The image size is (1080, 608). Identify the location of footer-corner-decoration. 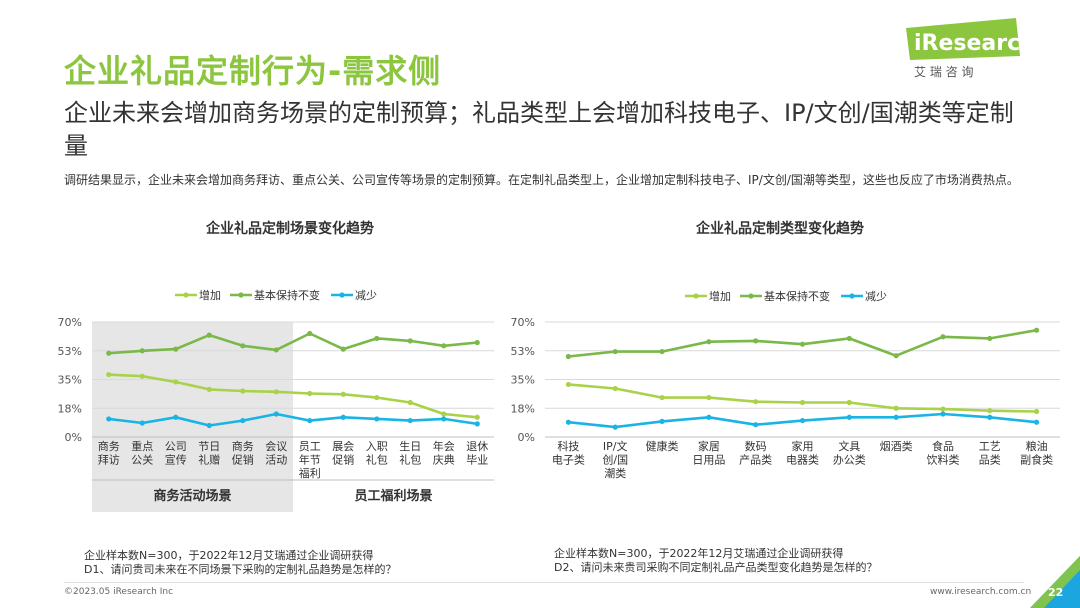
(1055, 582).